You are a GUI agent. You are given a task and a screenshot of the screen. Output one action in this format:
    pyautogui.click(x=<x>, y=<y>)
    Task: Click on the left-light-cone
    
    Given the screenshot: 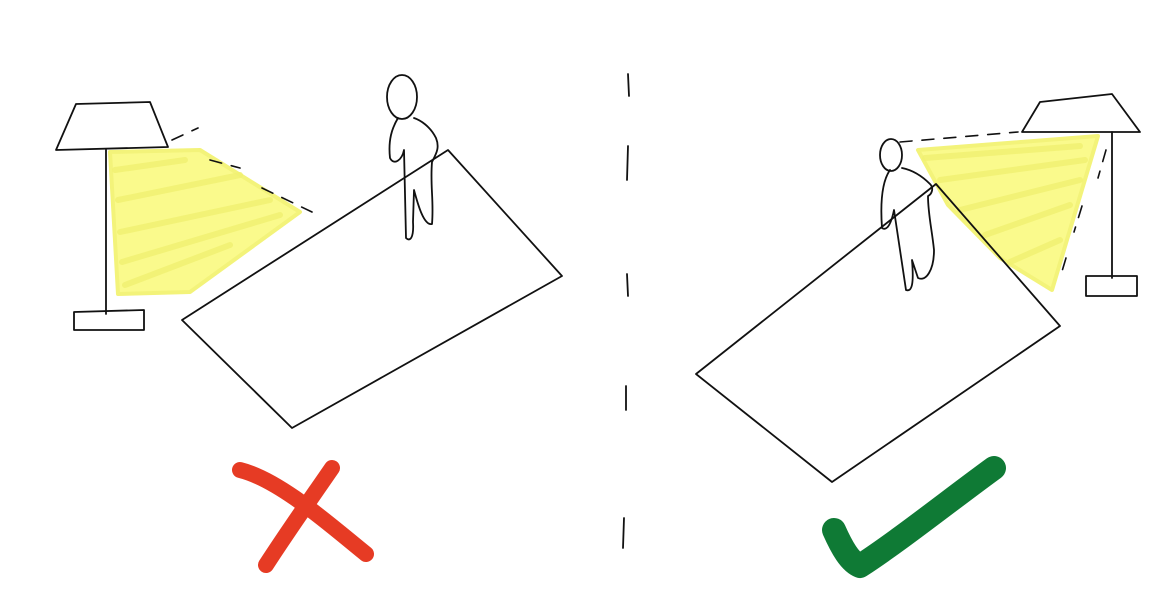 What is the action you would take?
    pyautogui.click(x=205, y=222)
    